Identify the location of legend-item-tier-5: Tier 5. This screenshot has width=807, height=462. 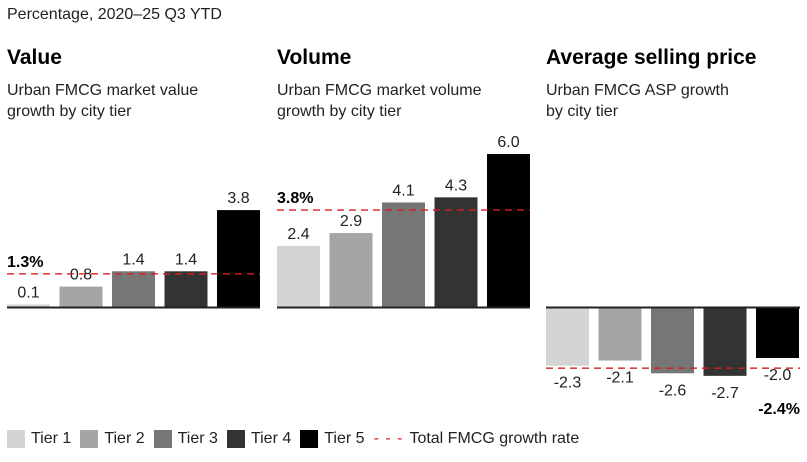
(332, 439).